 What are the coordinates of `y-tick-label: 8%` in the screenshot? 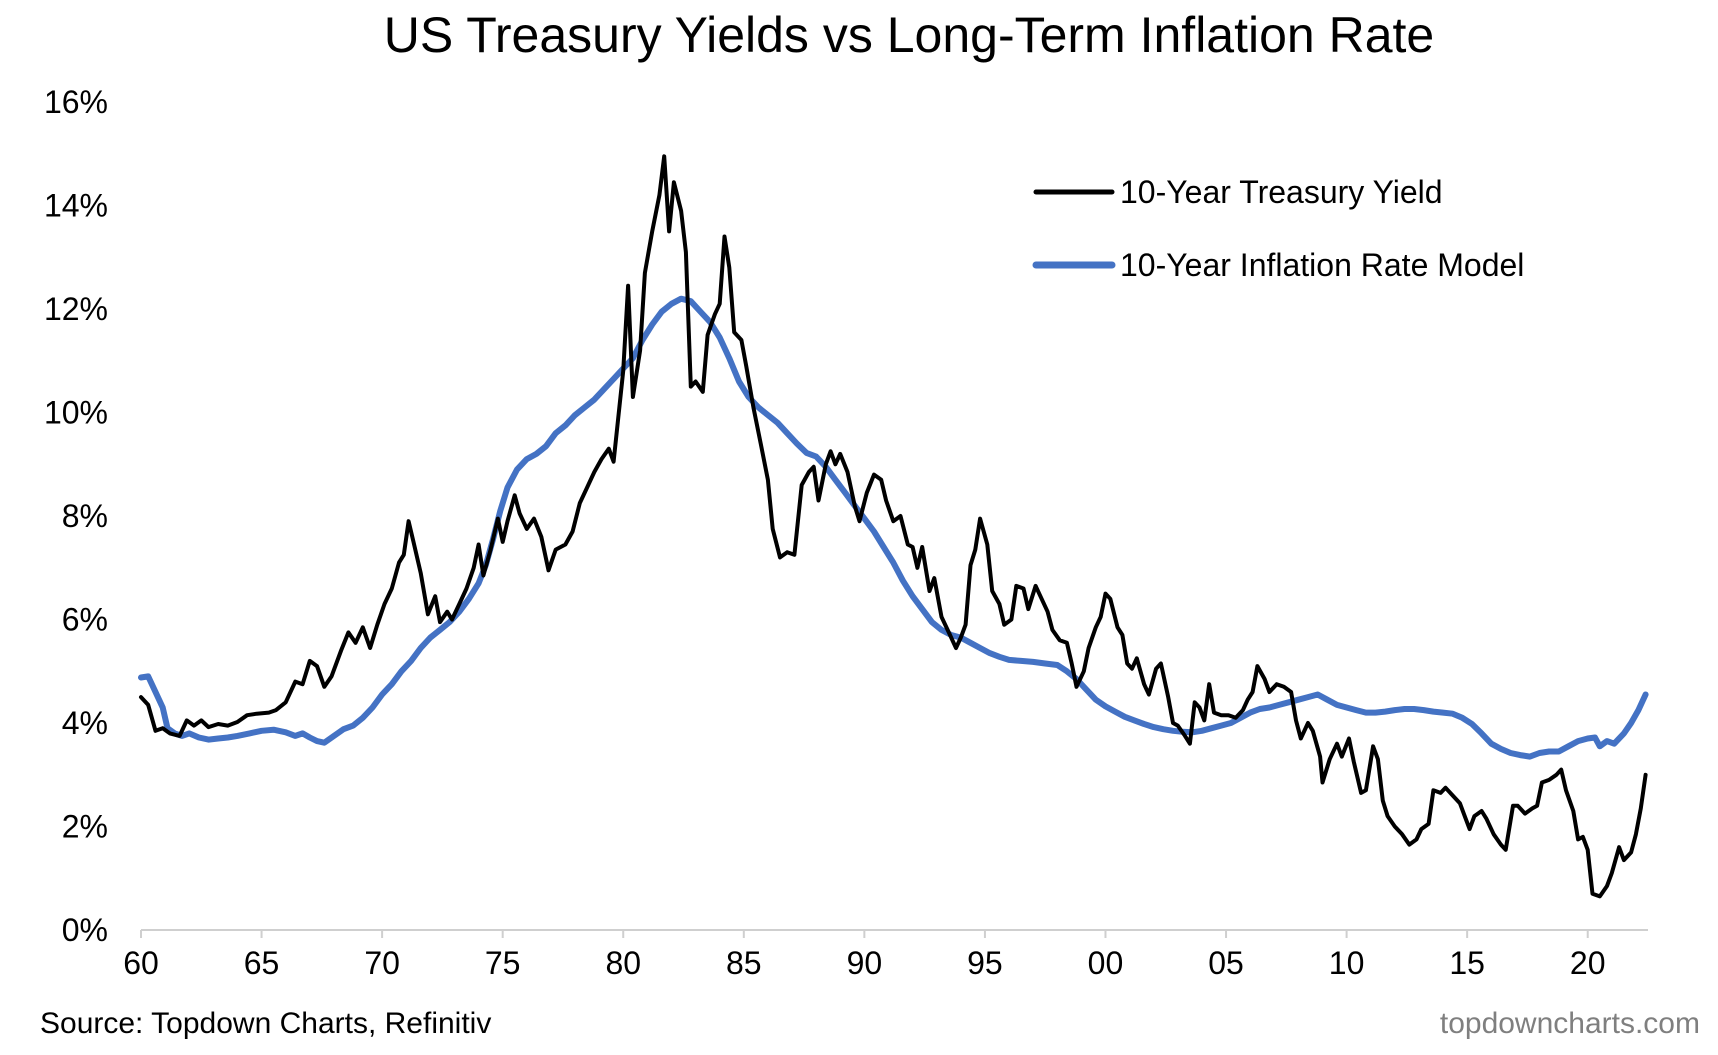 It's located at (85, 516).